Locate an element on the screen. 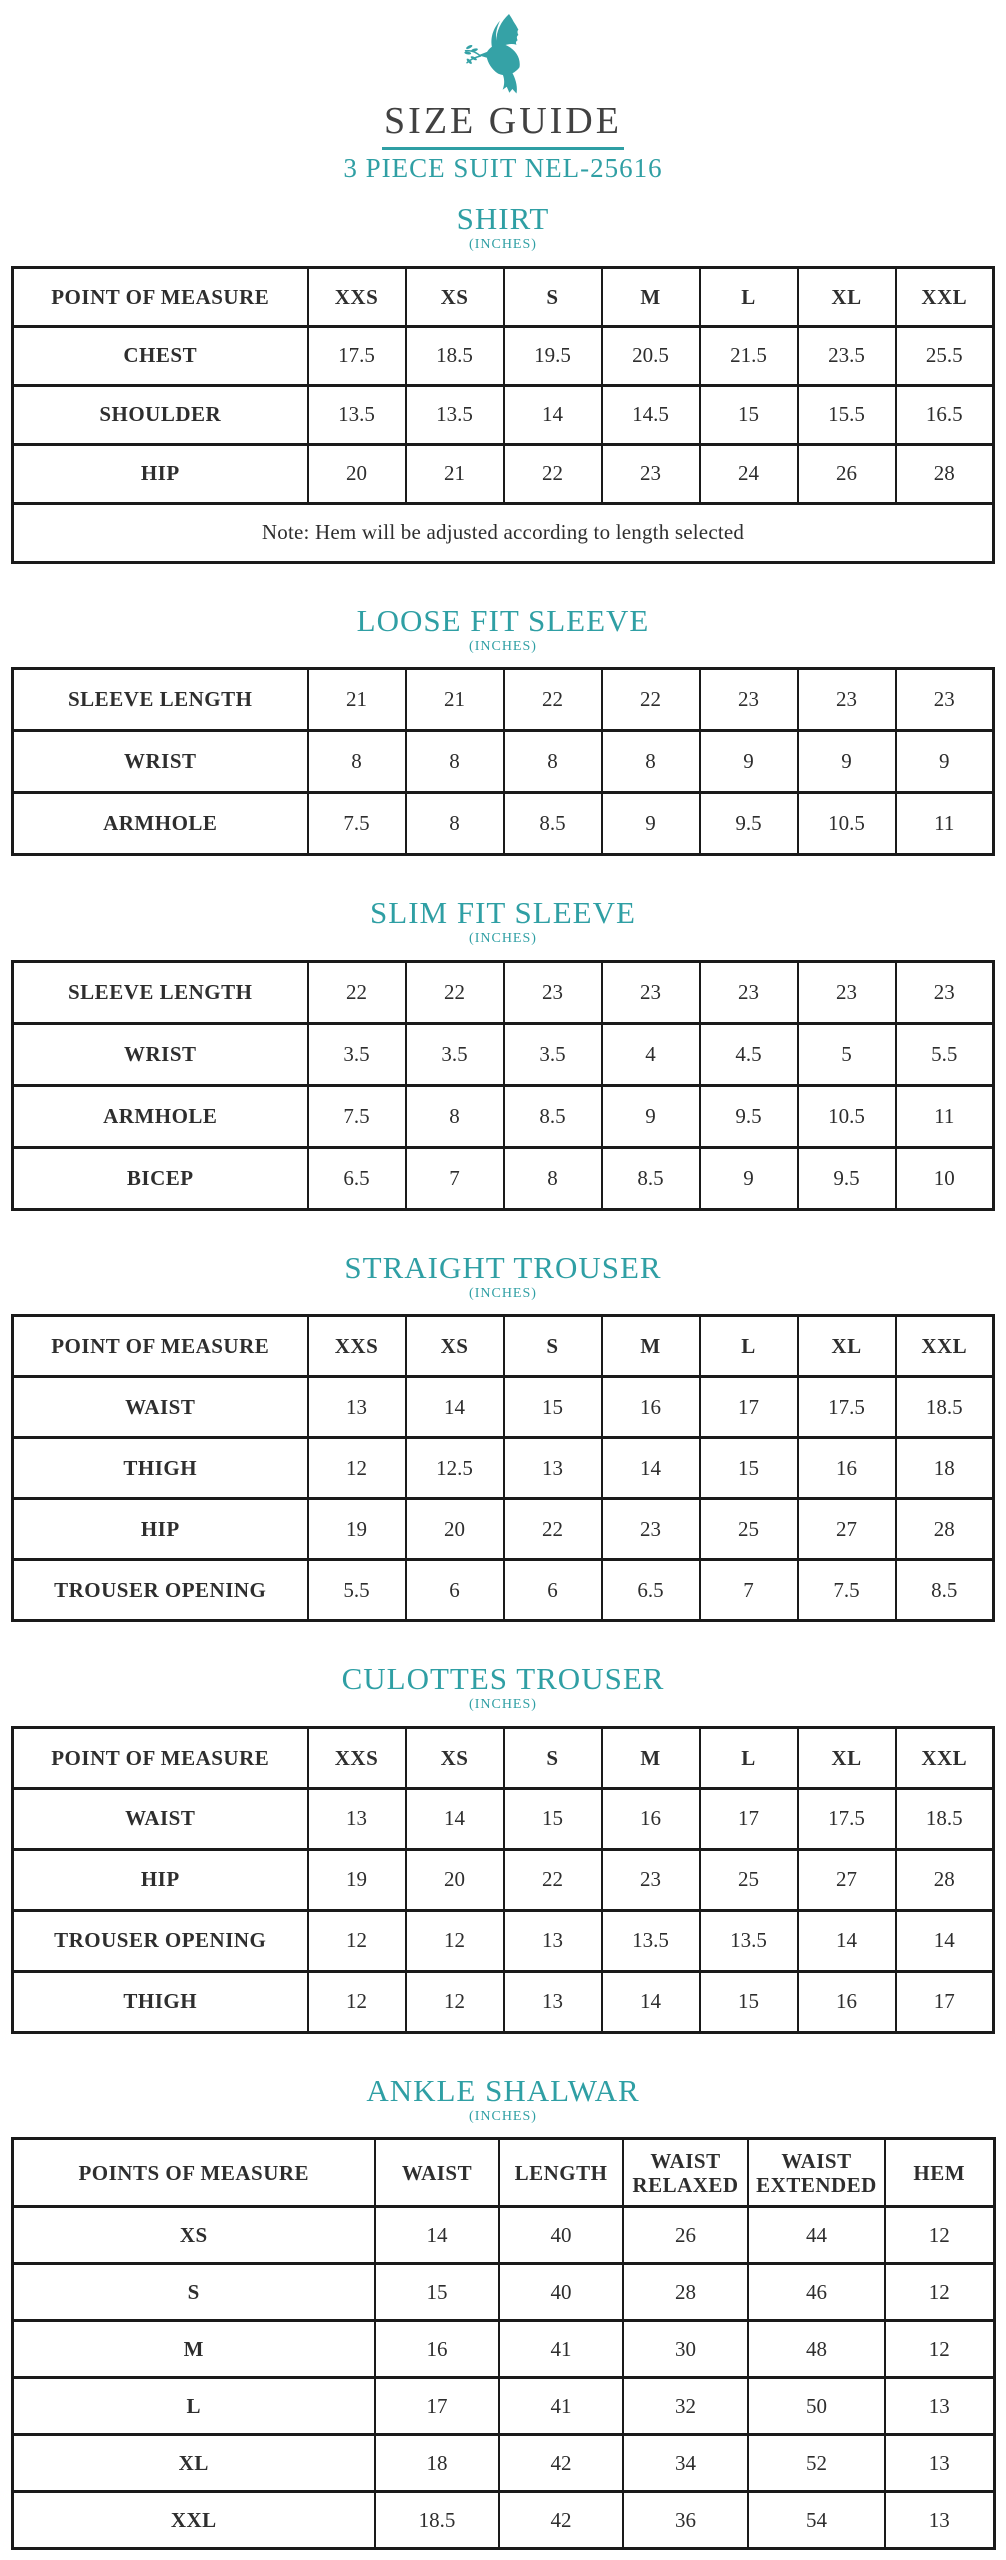  section-unit-culottes-trouser: (INCHES) is located at coordinates (503, 1705).